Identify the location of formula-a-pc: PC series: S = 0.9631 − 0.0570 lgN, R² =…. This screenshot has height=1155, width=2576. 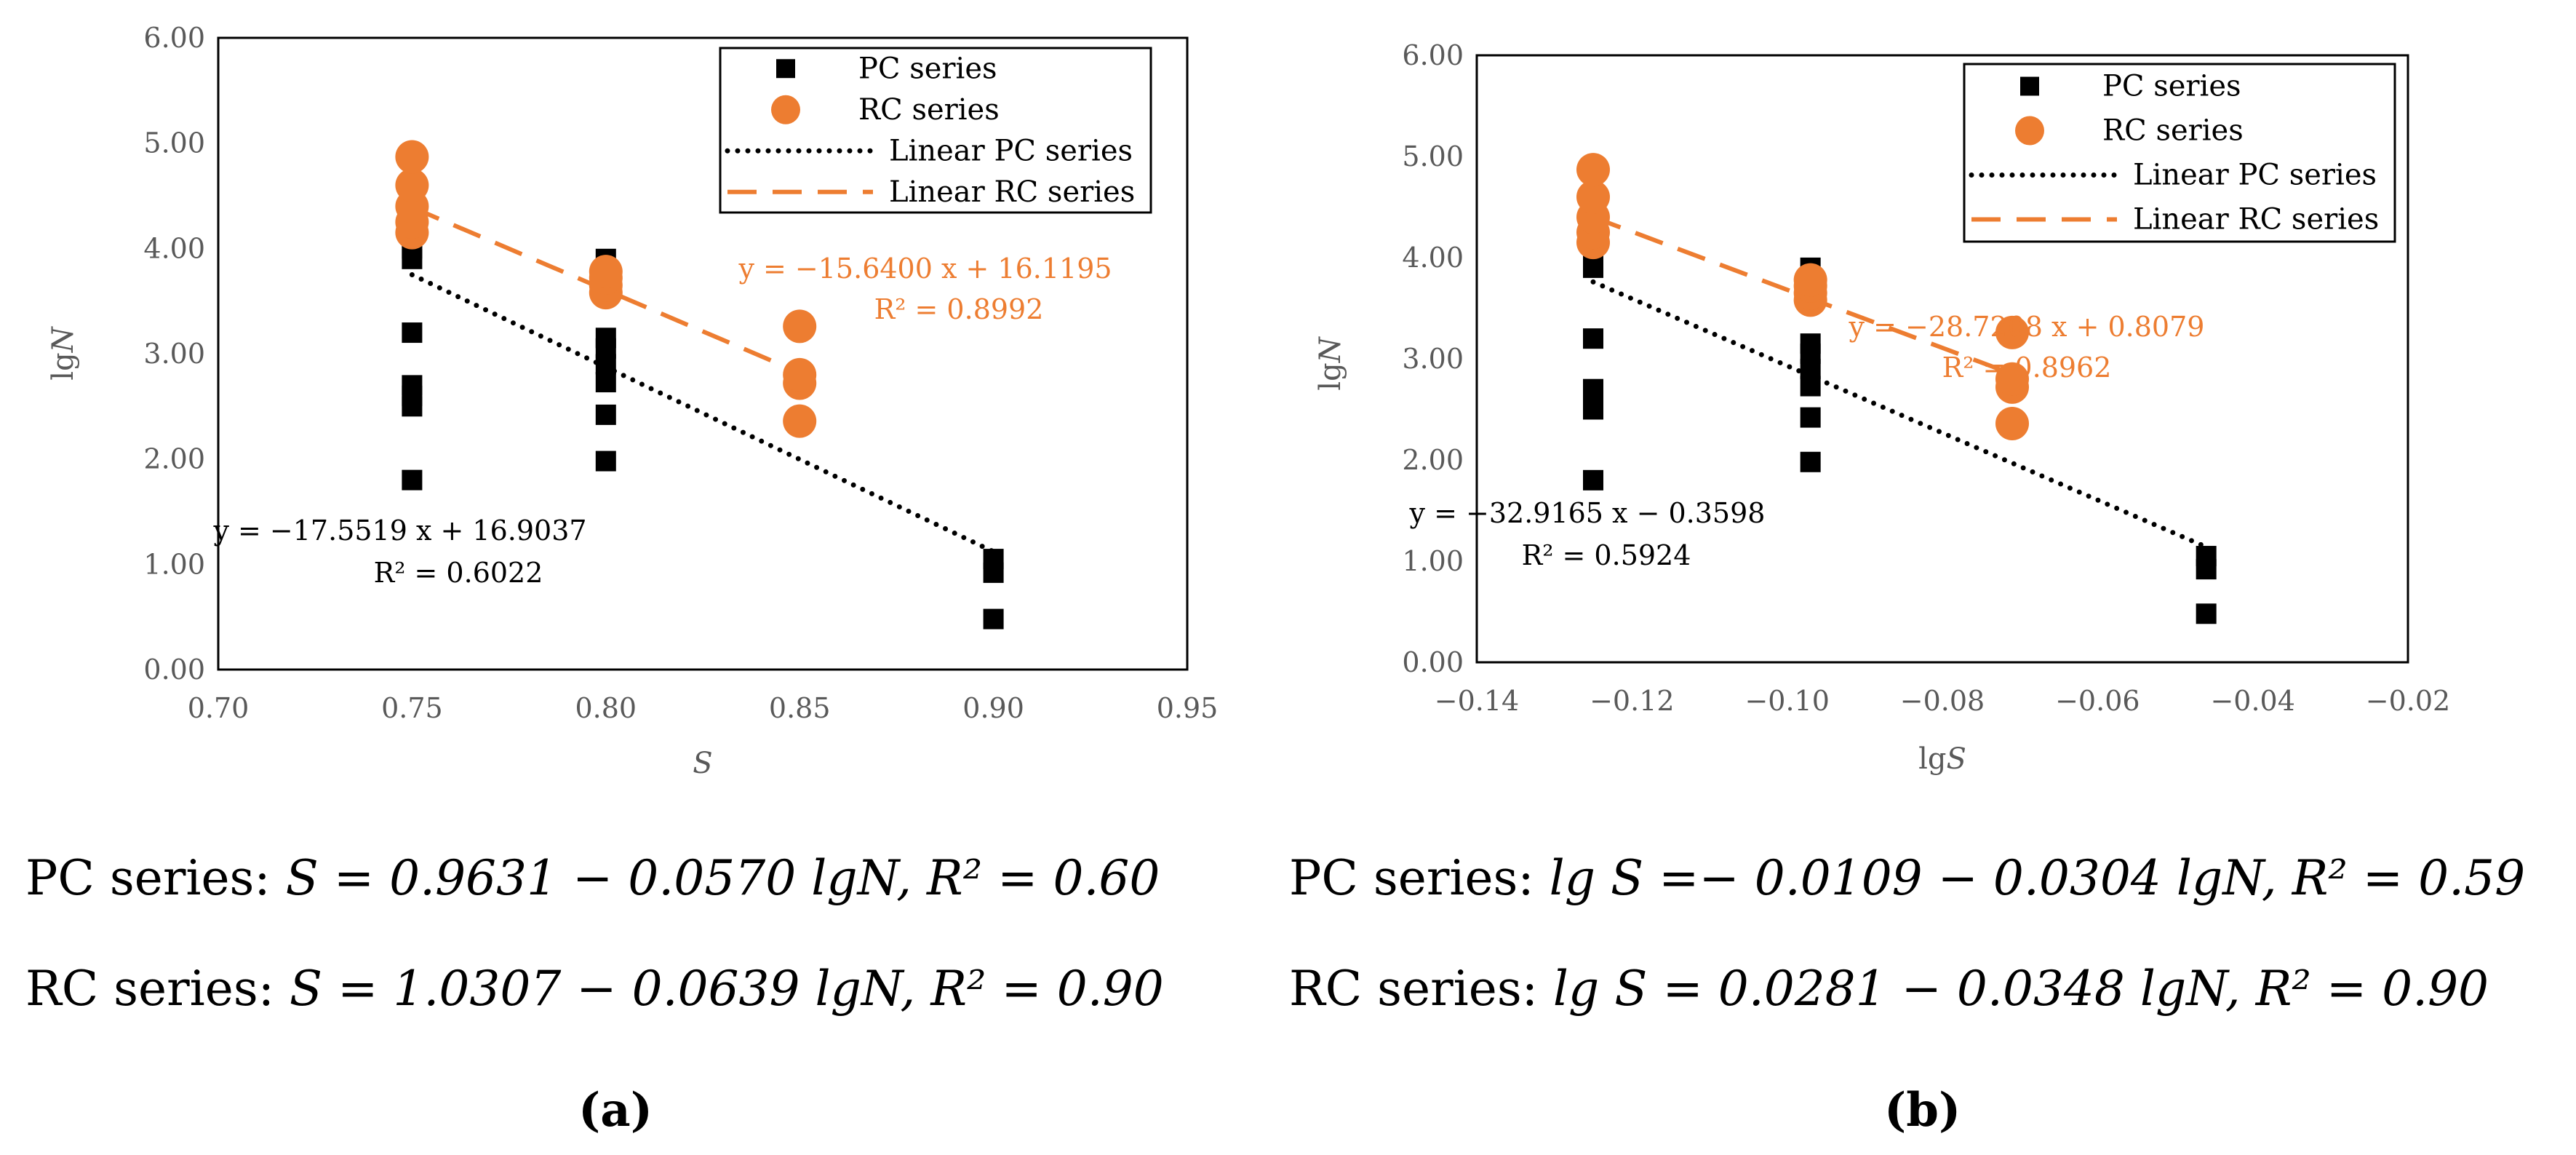
(592, 878).